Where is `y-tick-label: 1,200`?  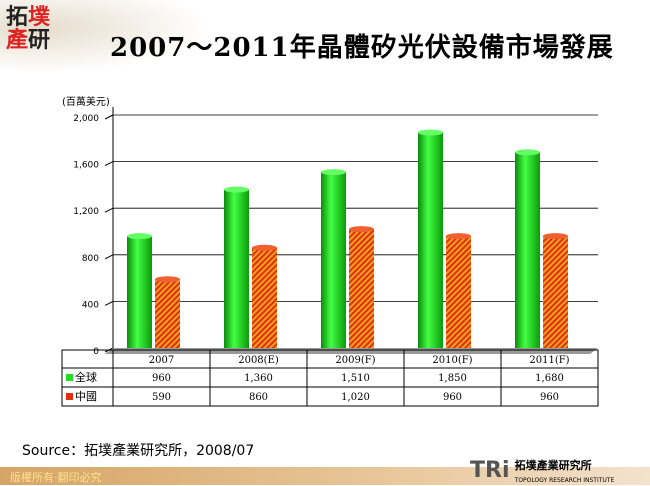
y-tick-label: 1,200 is located at coordinates (86, 212).